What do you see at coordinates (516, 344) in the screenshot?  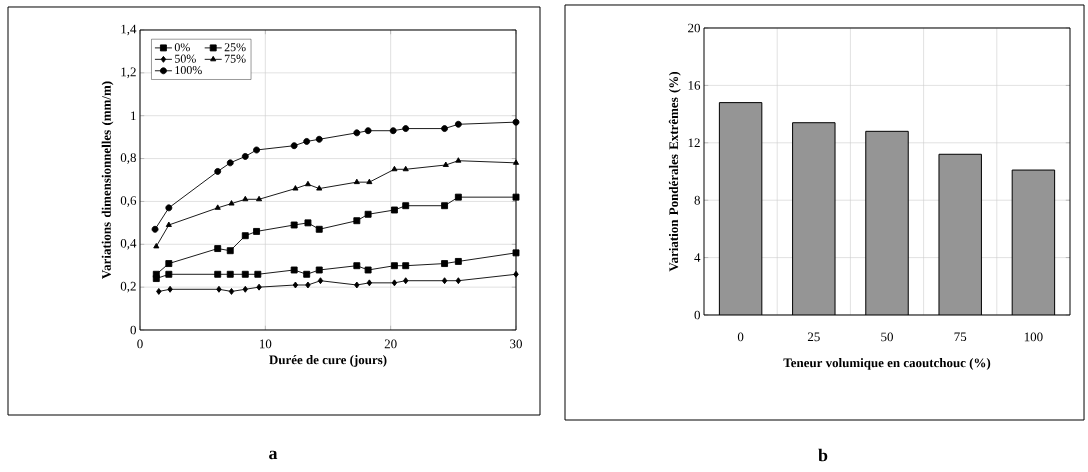 I see `x-tick-label: 30` at bounding box center [516, 344].